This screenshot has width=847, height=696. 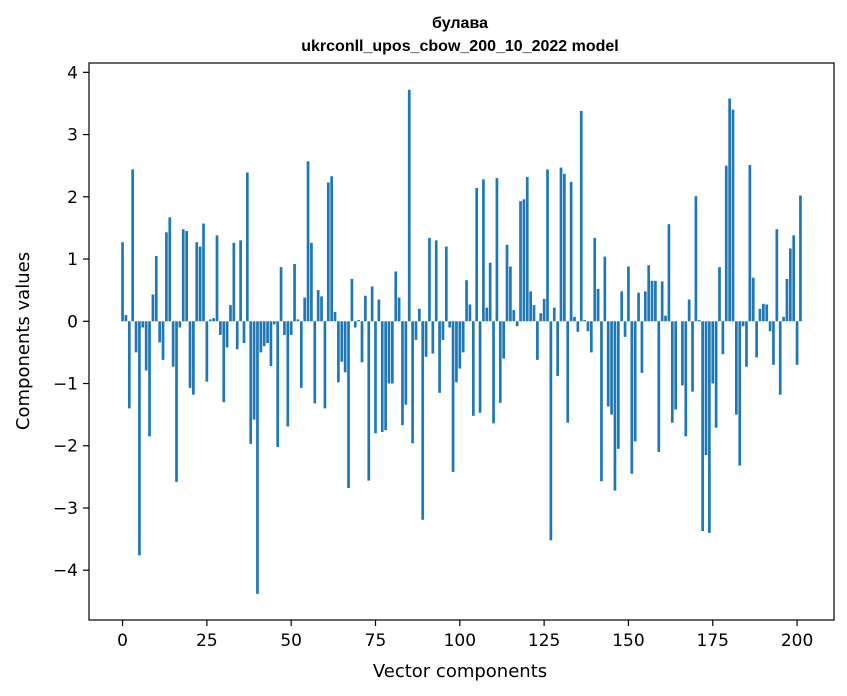 I want to click on y-tick-label: −3, so click(x=65, y=509).